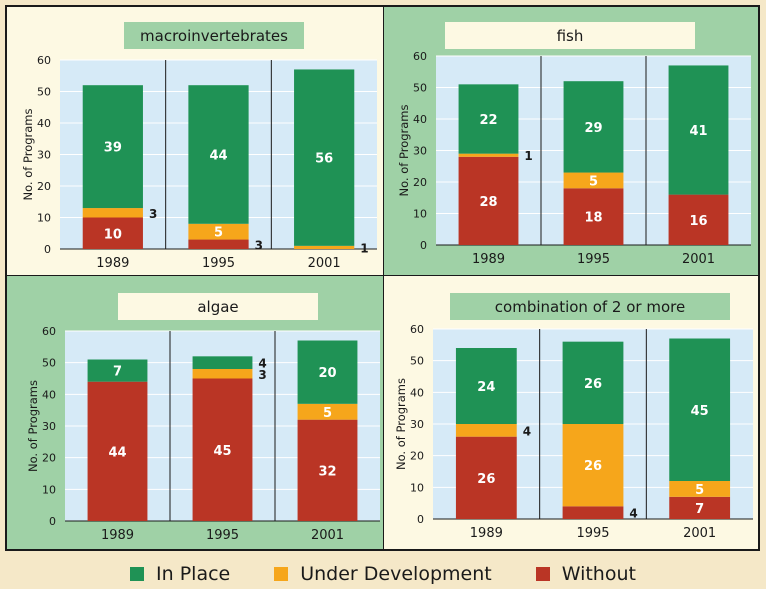 The width and height of the screenshot is (766, 589). I want to click on data-label-in-place-2001: 56, so click(324, 159).